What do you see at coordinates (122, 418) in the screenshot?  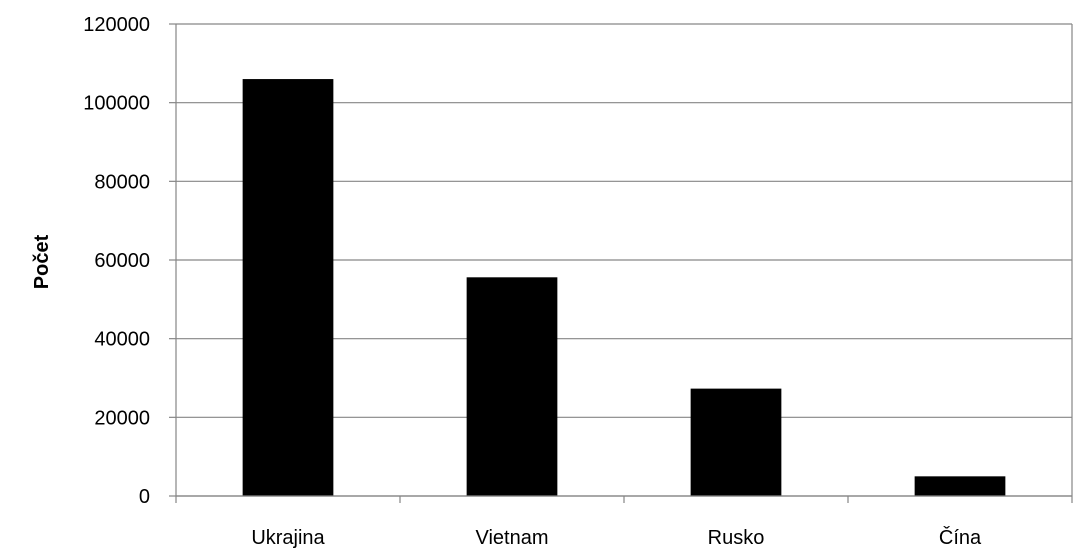 I see `y-tick-label: 20000` at bounding box center [122, 418].